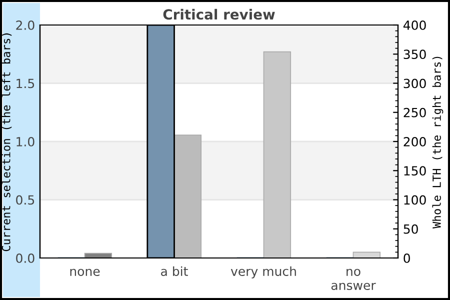 The width and height of the screenshot is (450, 300). Describe the element at coordinates (25, 200) in the screenshot. I see `y-tick-label: 0.5` at that location.